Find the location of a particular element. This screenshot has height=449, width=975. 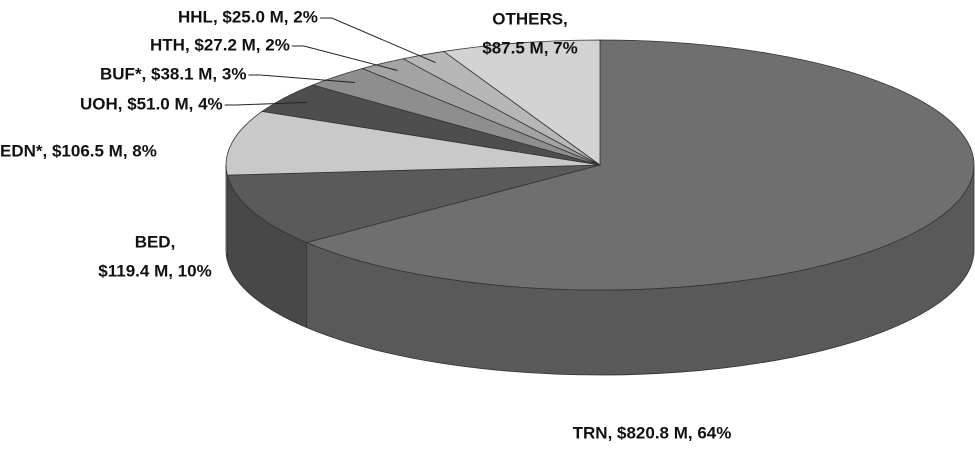

data-label: OTHERS, is located at coordinates (530, 18).